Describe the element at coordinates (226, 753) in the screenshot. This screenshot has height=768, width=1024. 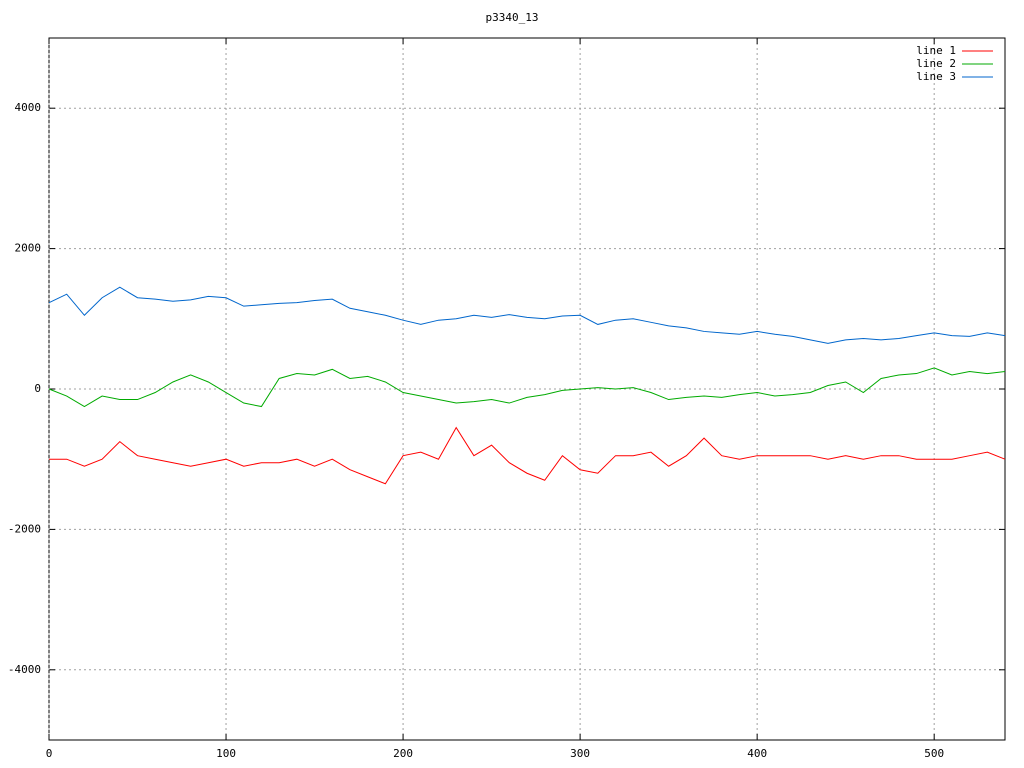
I see `x-tick-label: 100` at that location.